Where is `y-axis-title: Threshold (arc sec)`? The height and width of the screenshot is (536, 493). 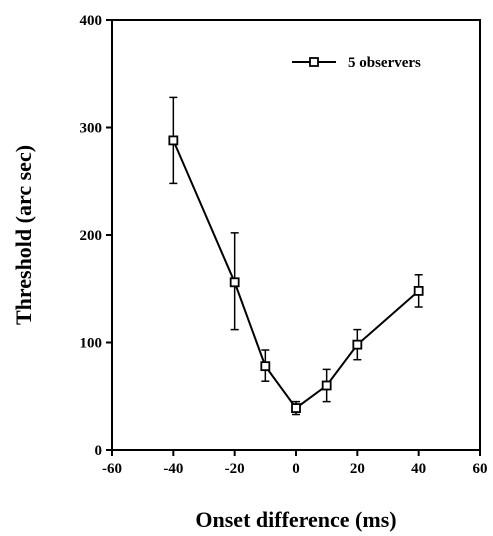
y-axis-title: Threshold (arc sec) is located at coordinates (23, 235).